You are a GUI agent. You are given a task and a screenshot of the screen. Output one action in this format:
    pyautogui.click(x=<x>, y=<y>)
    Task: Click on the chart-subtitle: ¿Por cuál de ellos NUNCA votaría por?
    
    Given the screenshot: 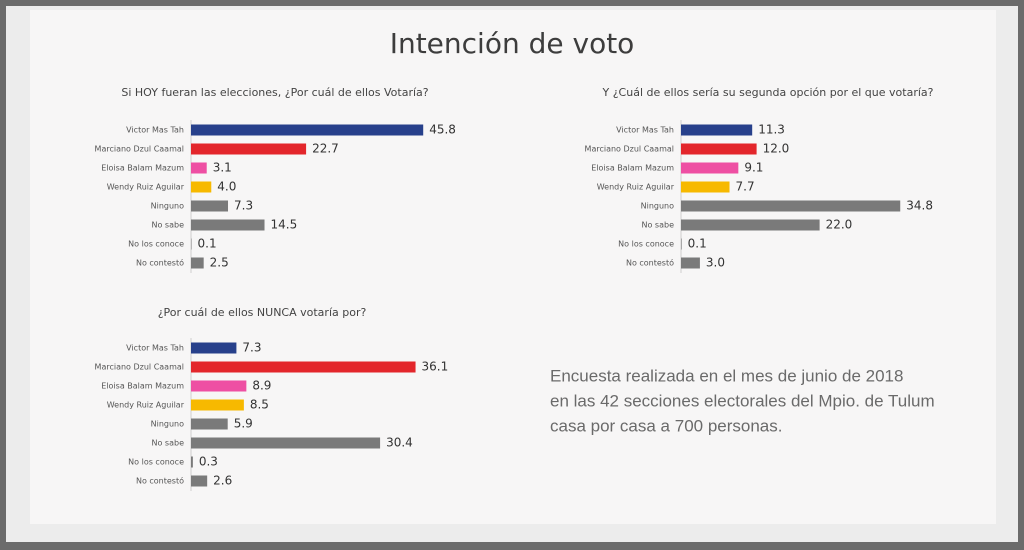 What is the action you would take?
    pyautogui.click(x=262, y=312)
    